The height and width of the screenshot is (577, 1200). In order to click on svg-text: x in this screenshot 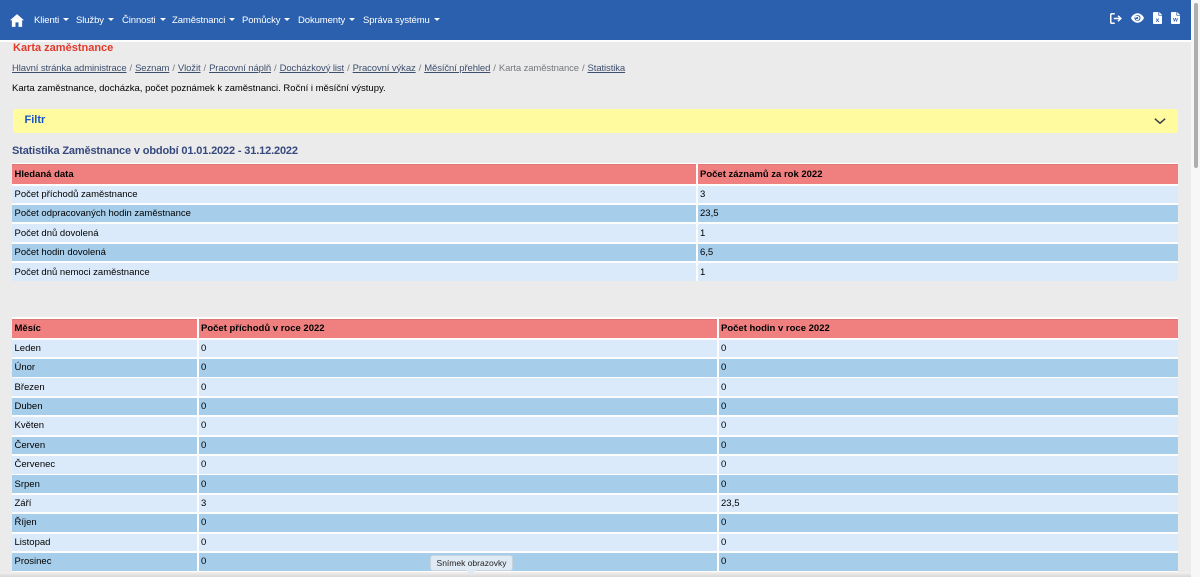, I will do `click(1157, 20)`.